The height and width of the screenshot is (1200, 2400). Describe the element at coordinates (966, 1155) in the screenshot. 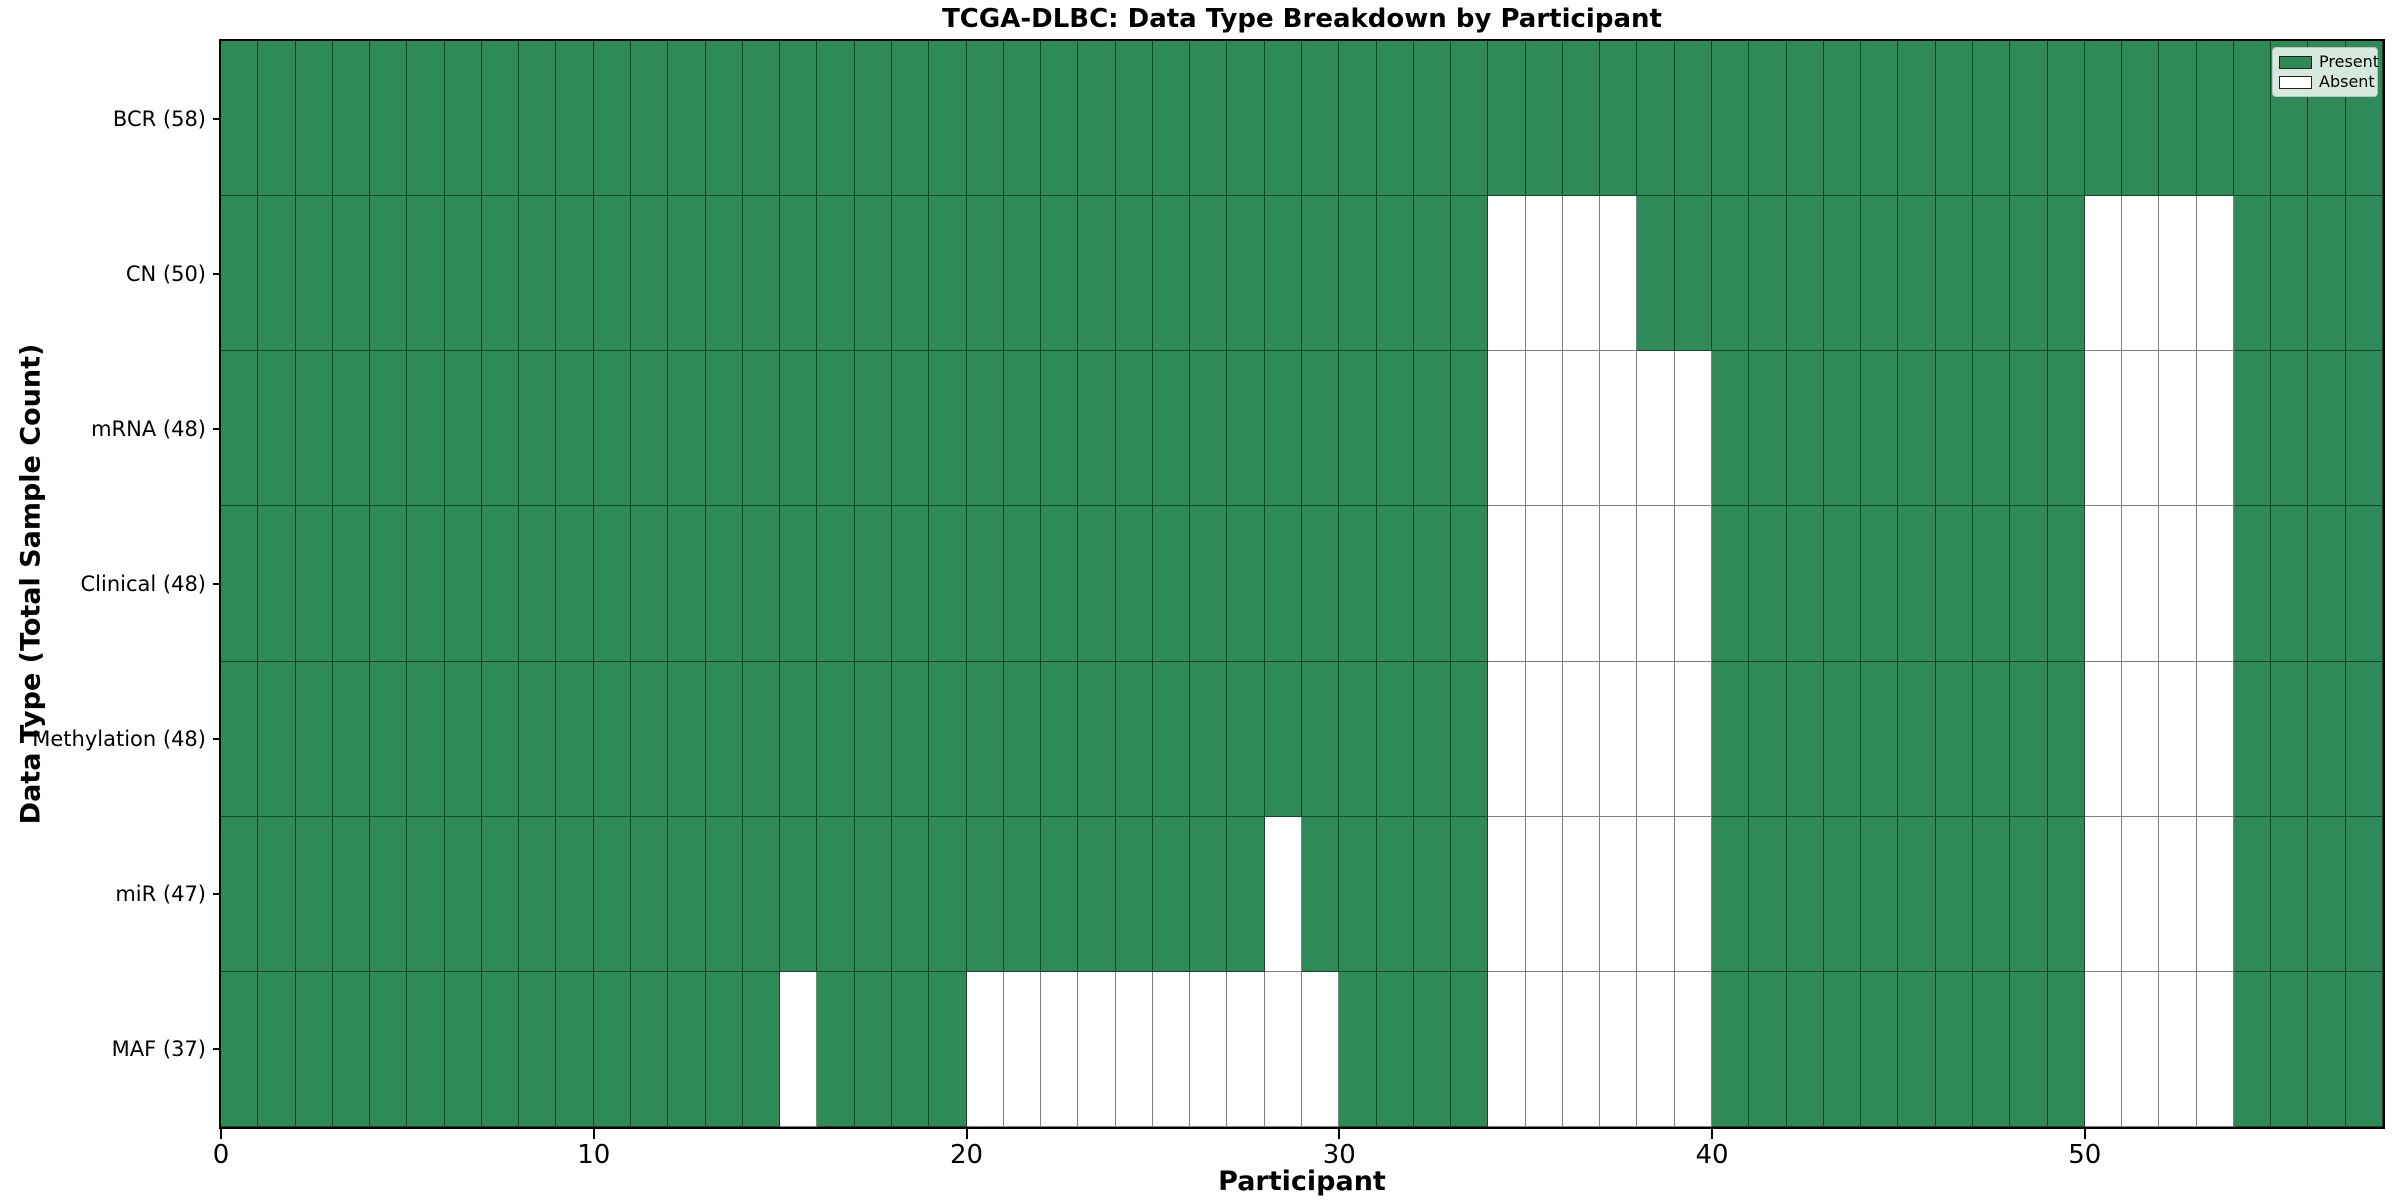

I see `x-tick-label: 20` at that location.